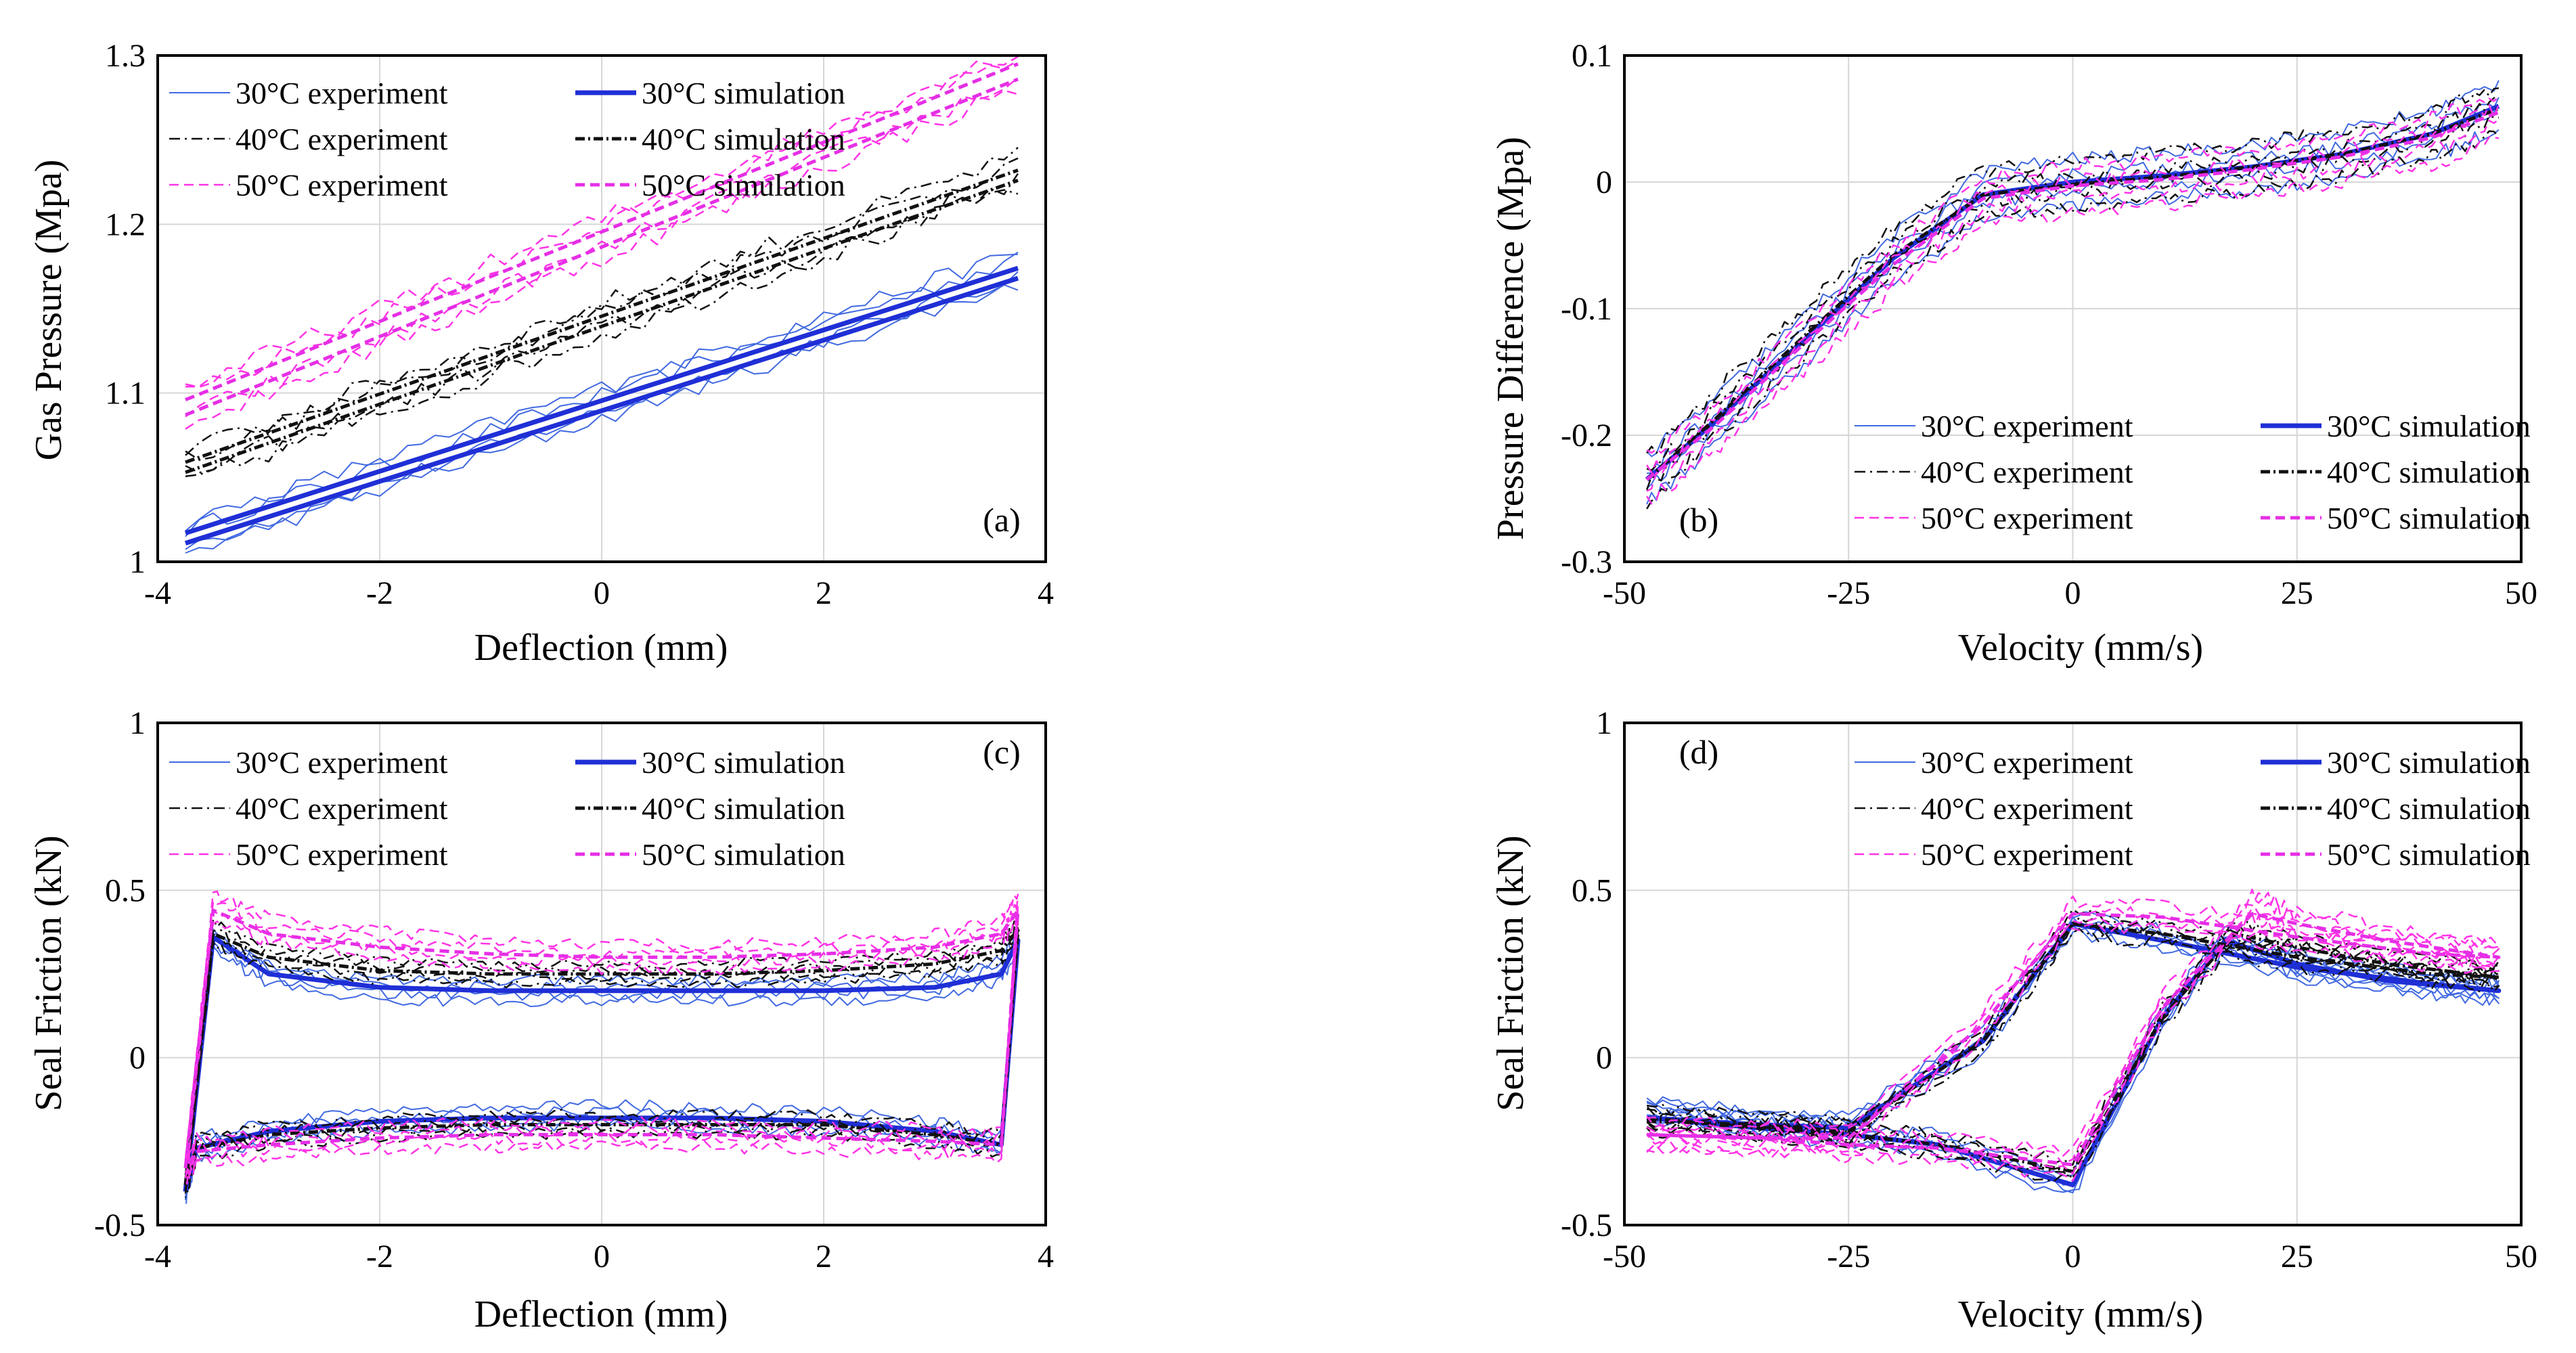 Image resolution: width=2576 pixels, height=1353 pixels. What do you see at coordinates (125, 224) in the screenshot?
I see `panel-a-ytick-label: 1.2` at bounding box center [125, 224].